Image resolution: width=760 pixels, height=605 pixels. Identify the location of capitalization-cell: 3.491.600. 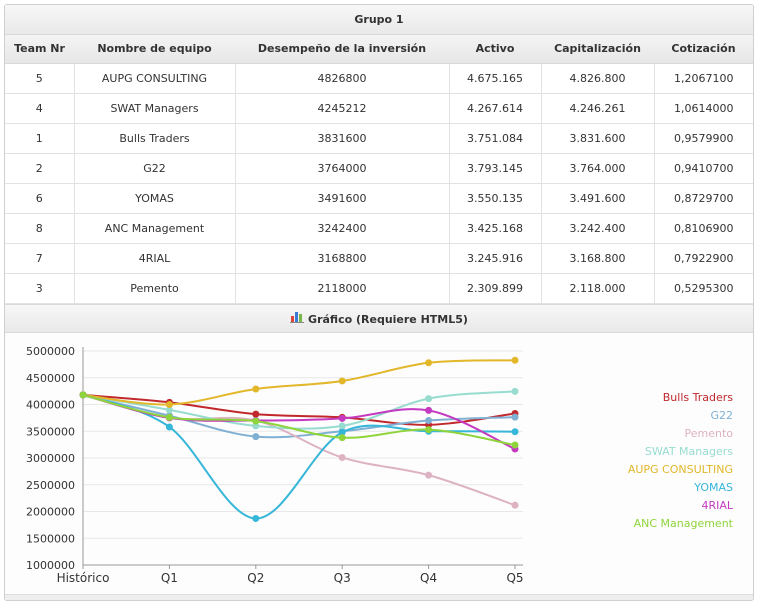
(598, 198).